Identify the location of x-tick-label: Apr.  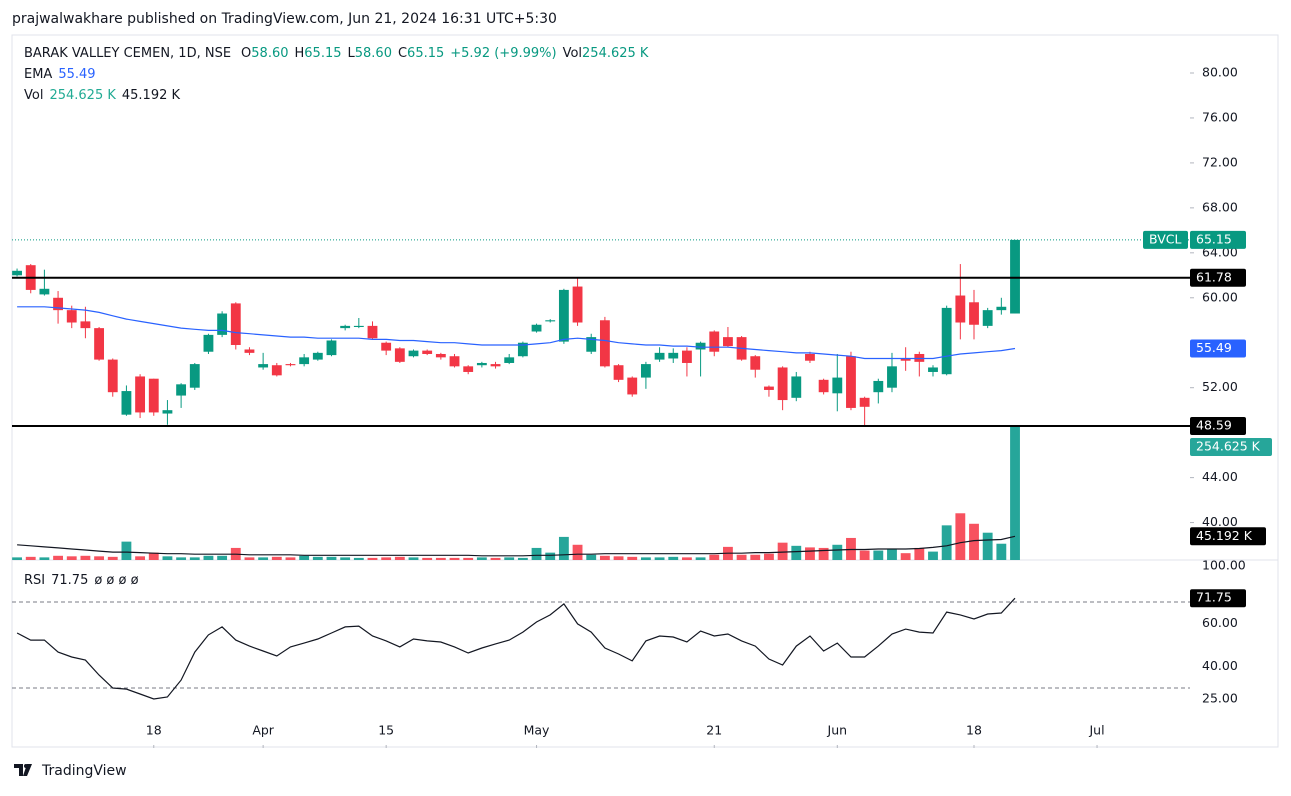
(263, 730).